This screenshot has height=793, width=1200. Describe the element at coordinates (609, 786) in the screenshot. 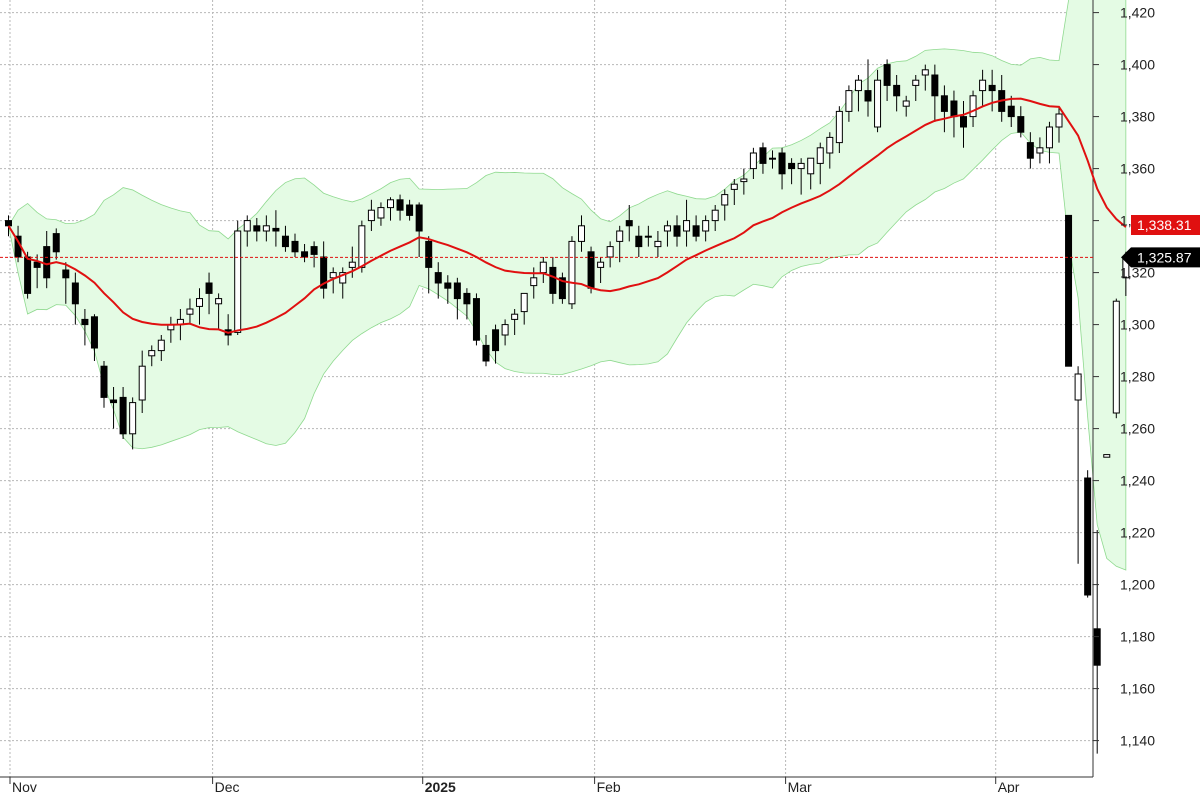

I see `x-tick-label: Feb` at that location.